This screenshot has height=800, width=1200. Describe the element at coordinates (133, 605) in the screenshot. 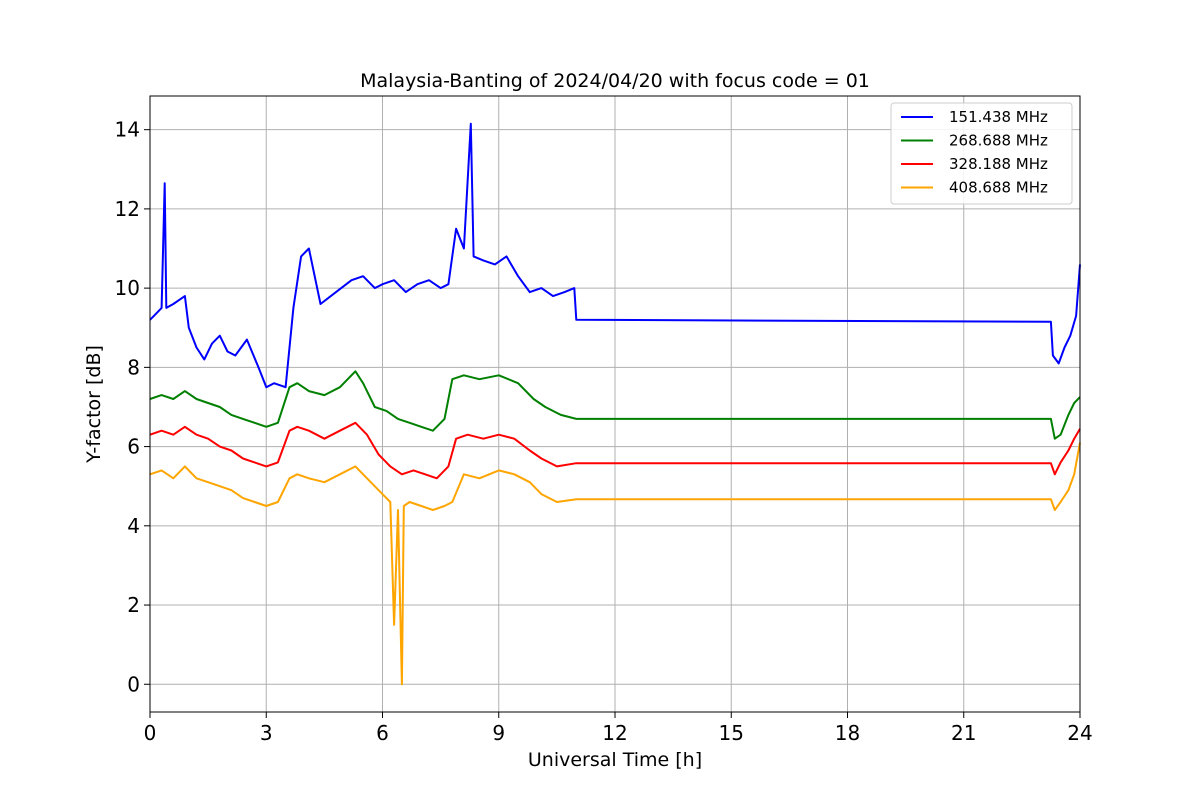

I see `y-tick-label-1: 2` at that location.